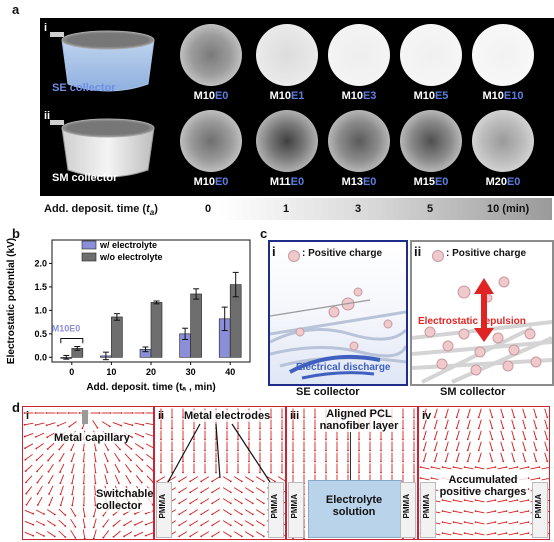 The image size is (554, 542). I want to click on label-r2-s2: M11E0, so click(287, 182).